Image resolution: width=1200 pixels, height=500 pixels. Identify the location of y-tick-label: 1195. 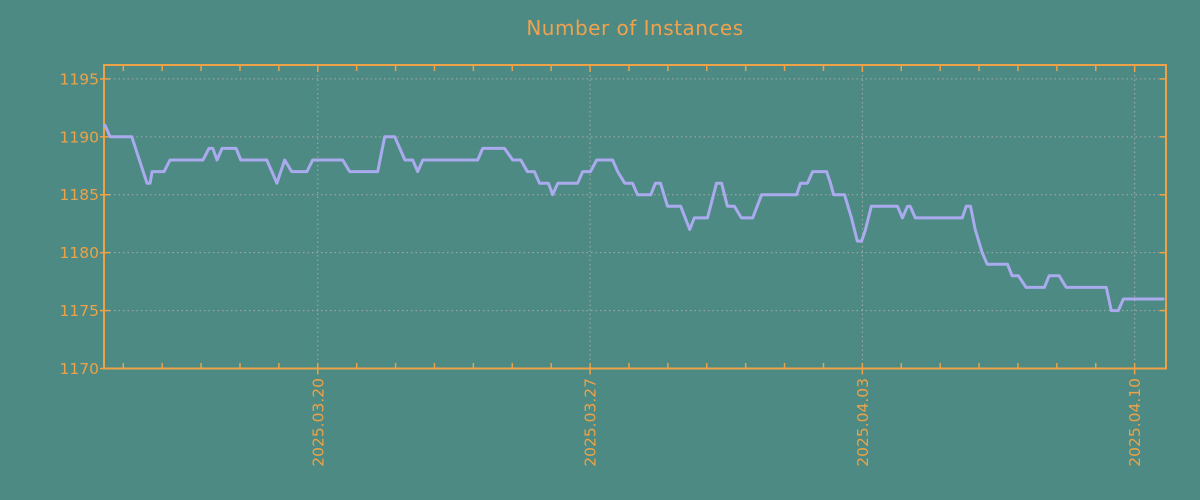
(79, 79).